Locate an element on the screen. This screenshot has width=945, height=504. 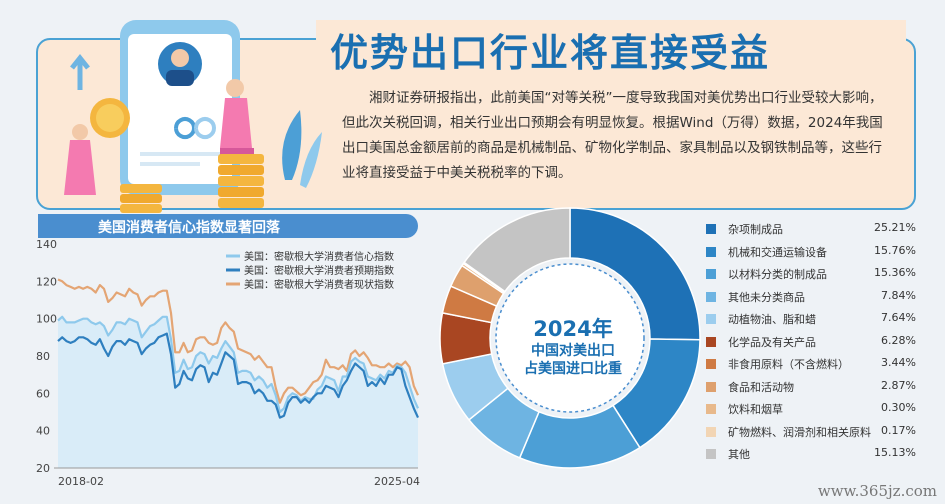
legend-category-label: 其他 is located at coordinates (739, 454).